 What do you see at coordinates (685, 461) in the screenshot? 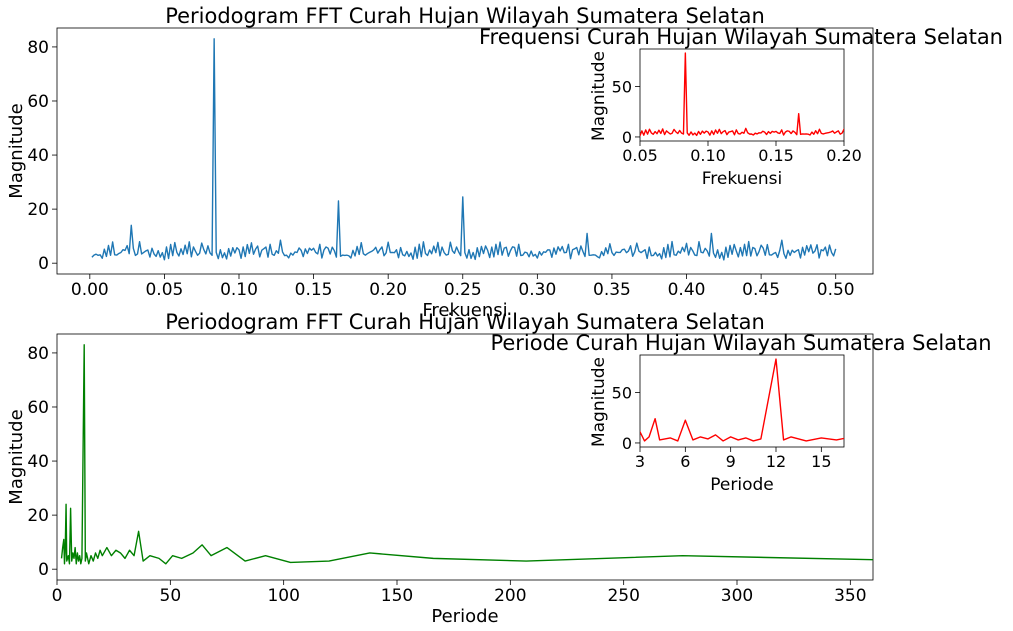
I see `period-inset-x-tick-label: 6` at bounding box center [685, 461].